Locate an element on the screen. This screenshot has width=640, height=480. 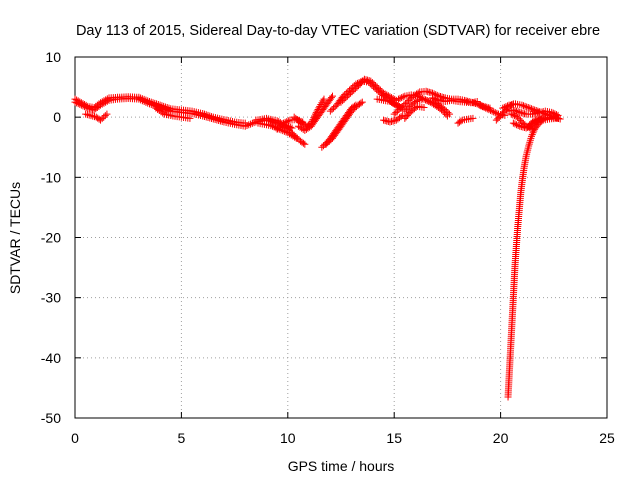
x-axis-label: GPS time / hours is located at coordinates (341, 466).